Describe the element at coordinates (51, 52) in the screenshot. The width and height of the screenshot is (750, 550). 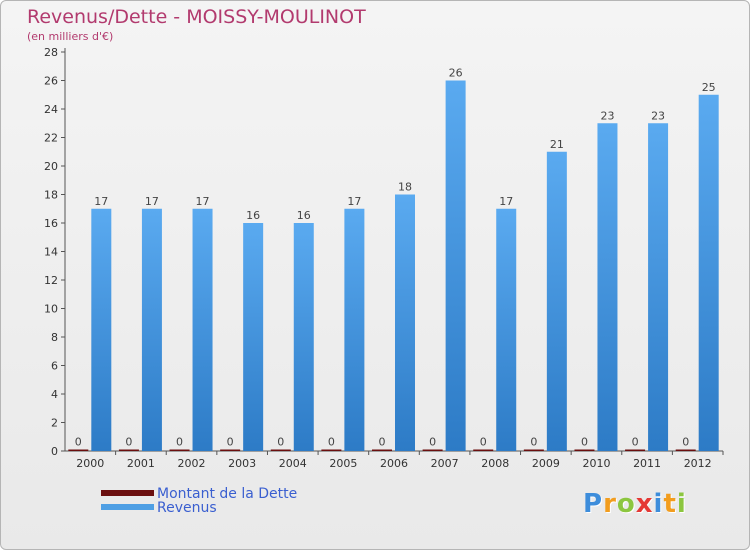
I see `y-tick-label: 28` at that location.